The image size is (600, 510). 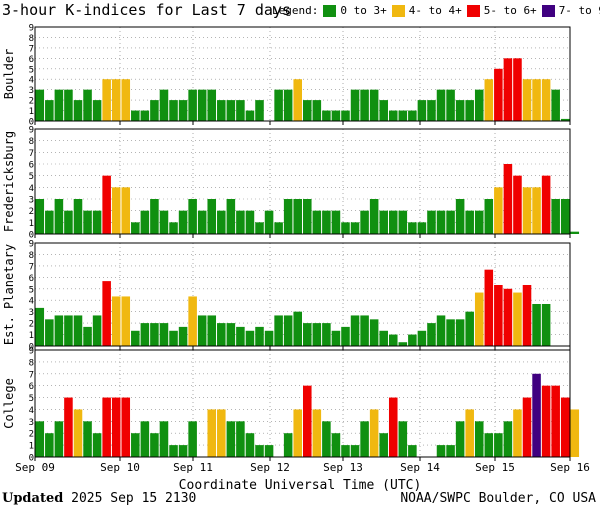 I want to click on updated-timestamp: Updated 2025 Sep 15 2130, so click(x=99, y=498).